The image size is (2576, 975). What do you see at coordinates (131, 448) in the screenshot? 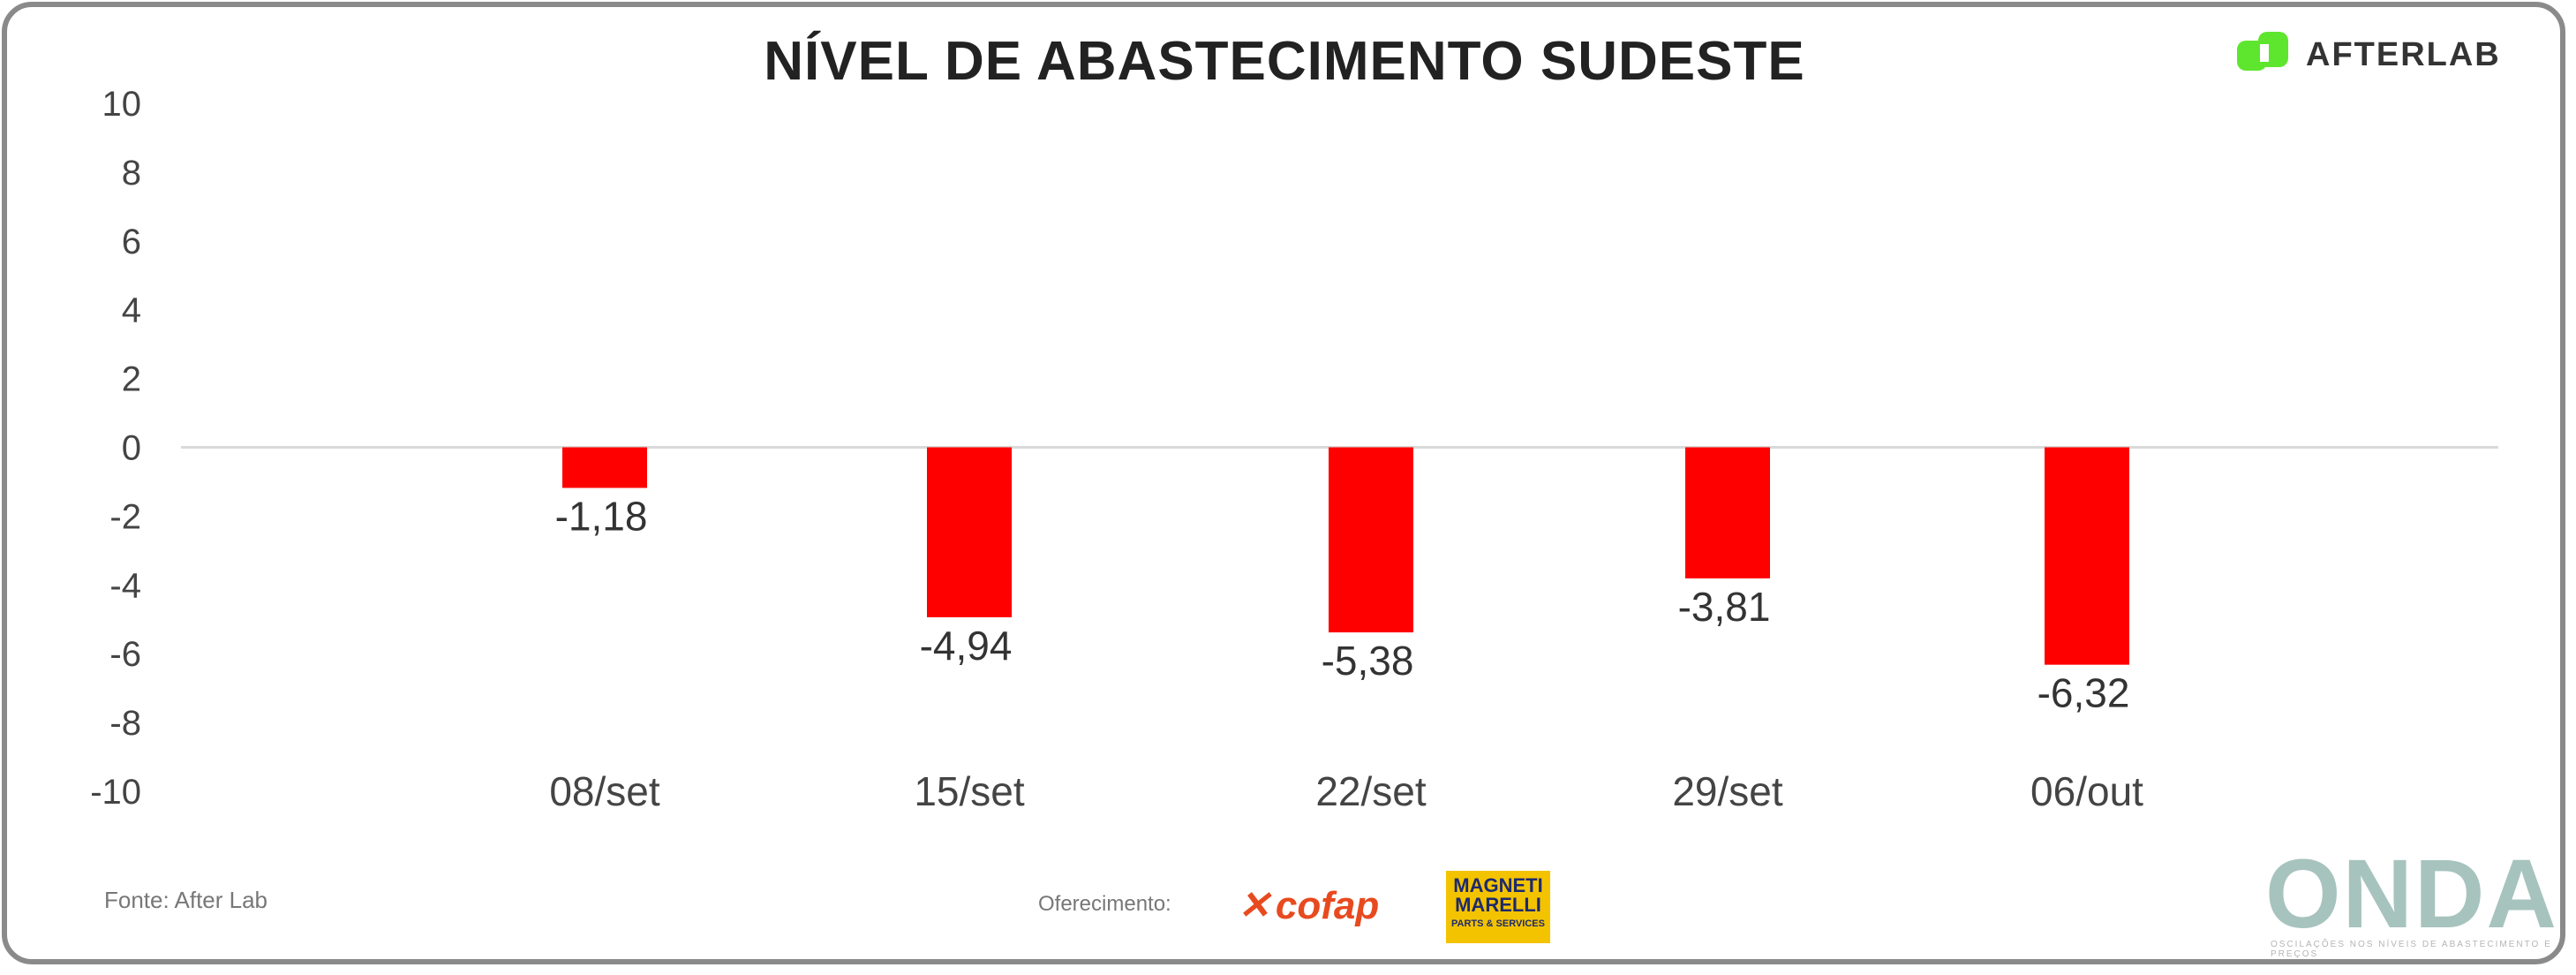
I see `y-tick-label: 0` at bounding box center [131, 448].